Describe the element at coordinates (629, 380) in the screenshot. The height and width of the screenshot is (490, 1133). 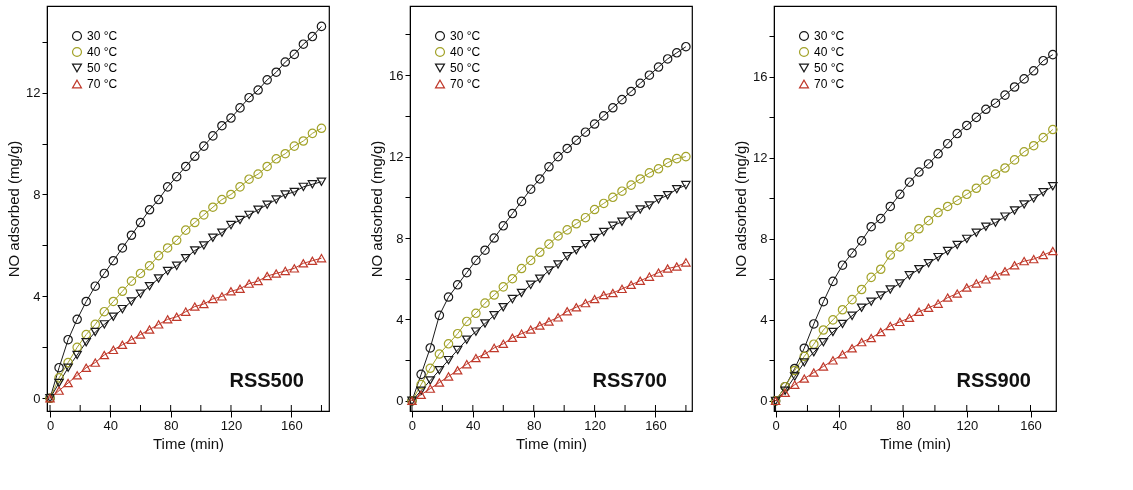
I see `annotation: RSS700` at that location.